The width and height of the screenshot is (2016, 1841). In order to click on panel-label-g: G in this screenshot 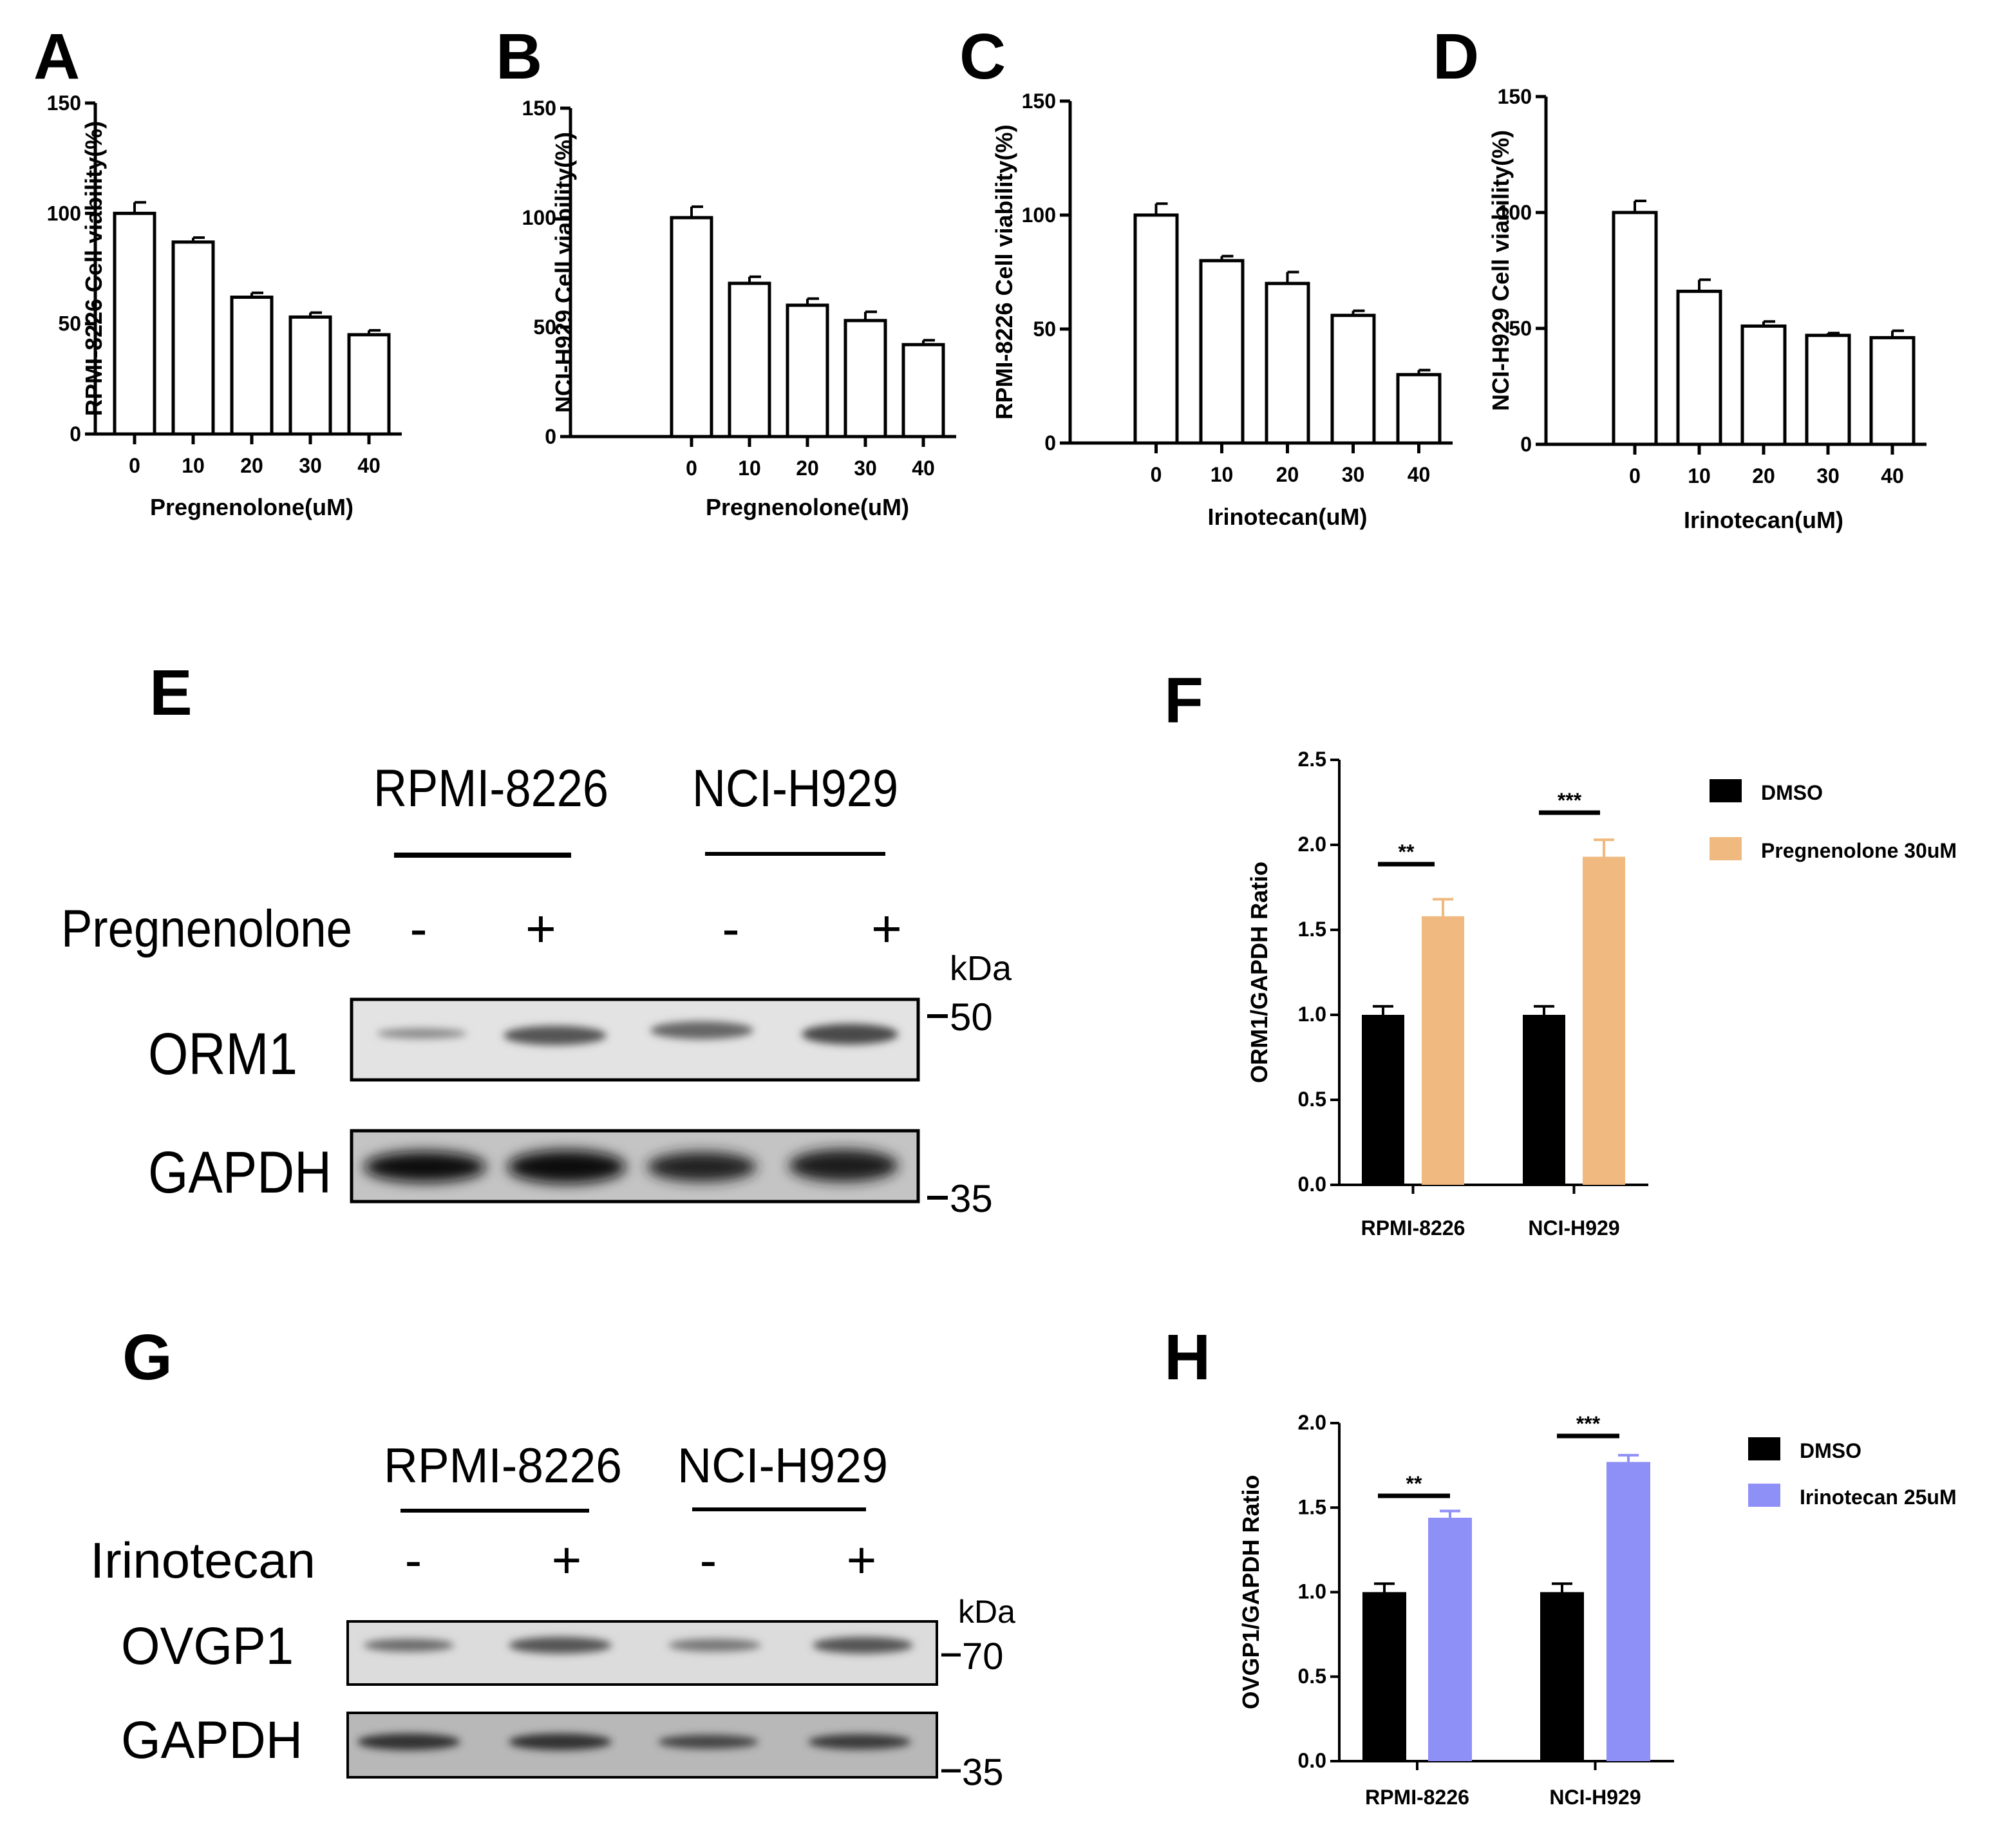, I will do `click(147, 1357)`.